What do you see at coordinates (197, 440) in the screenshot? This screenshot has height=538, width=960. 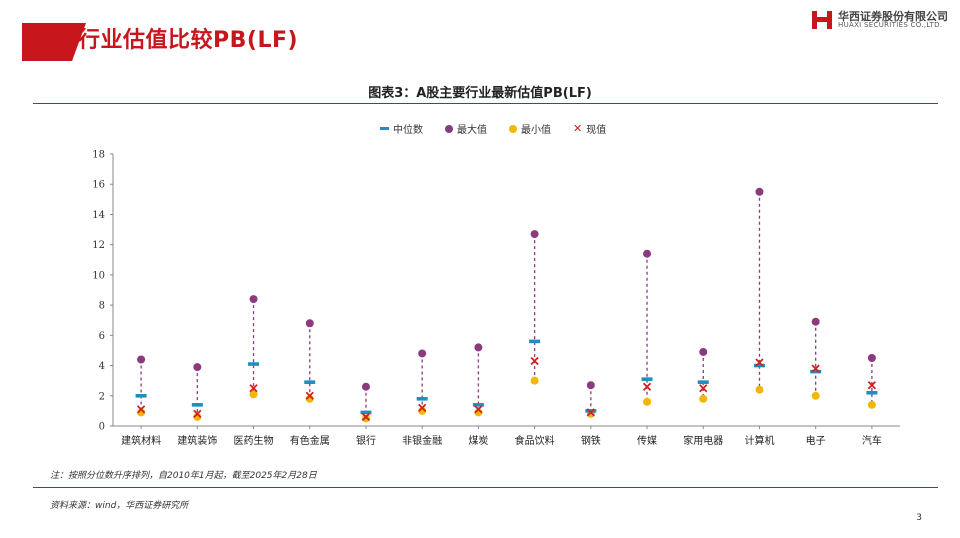 I see `x-category-label: 建筑装饰` at bounding box center [197, 440].